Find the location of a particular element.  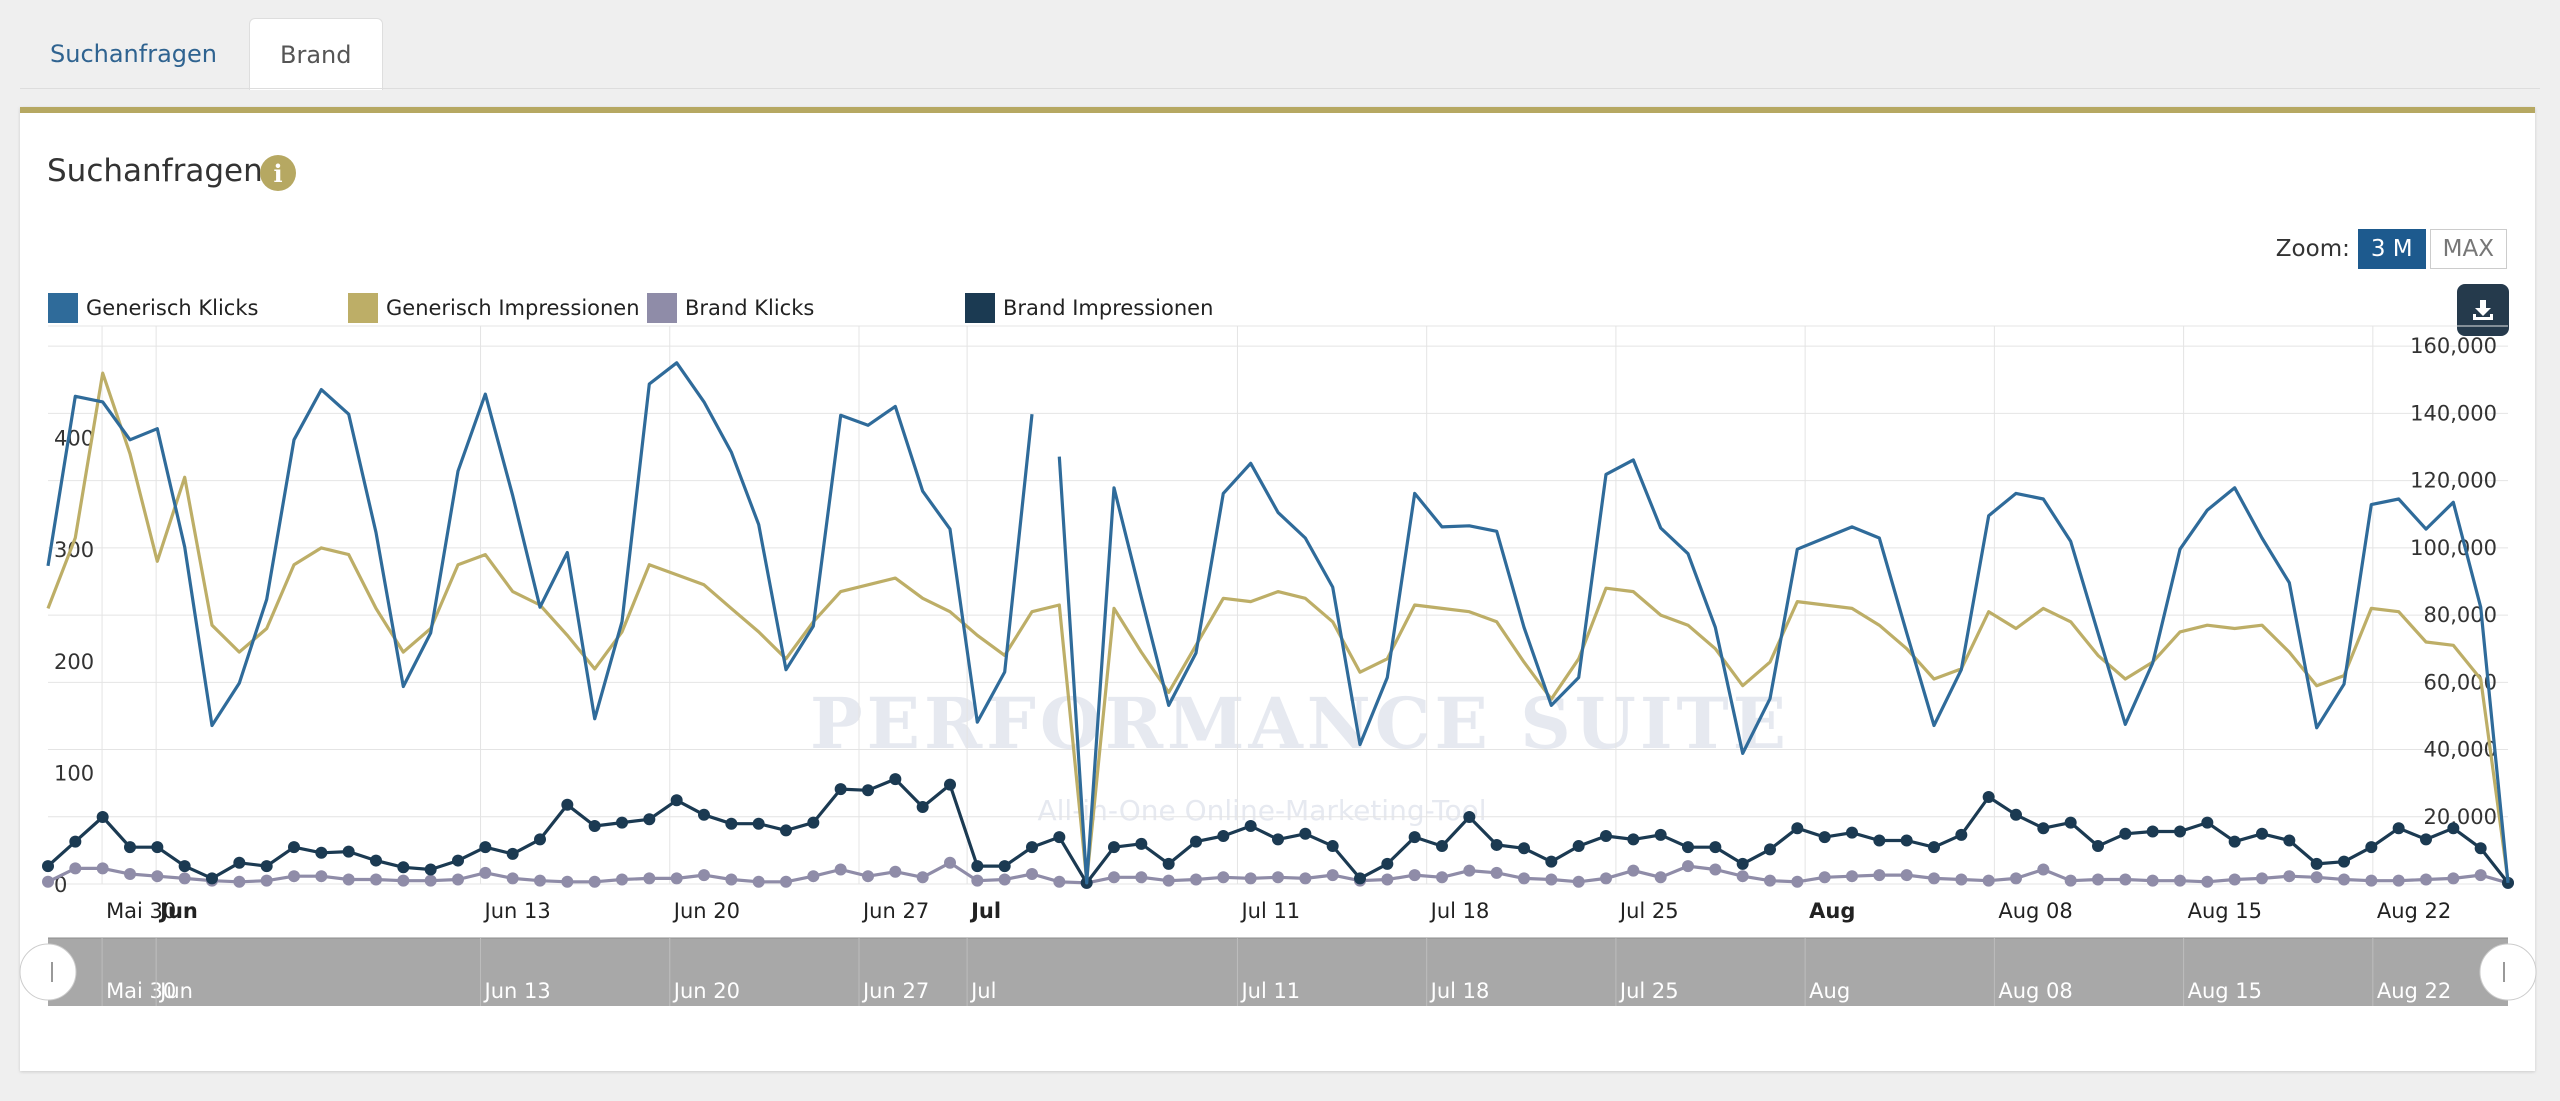

tab-brand: Brand is located at coordinates (316, 54).